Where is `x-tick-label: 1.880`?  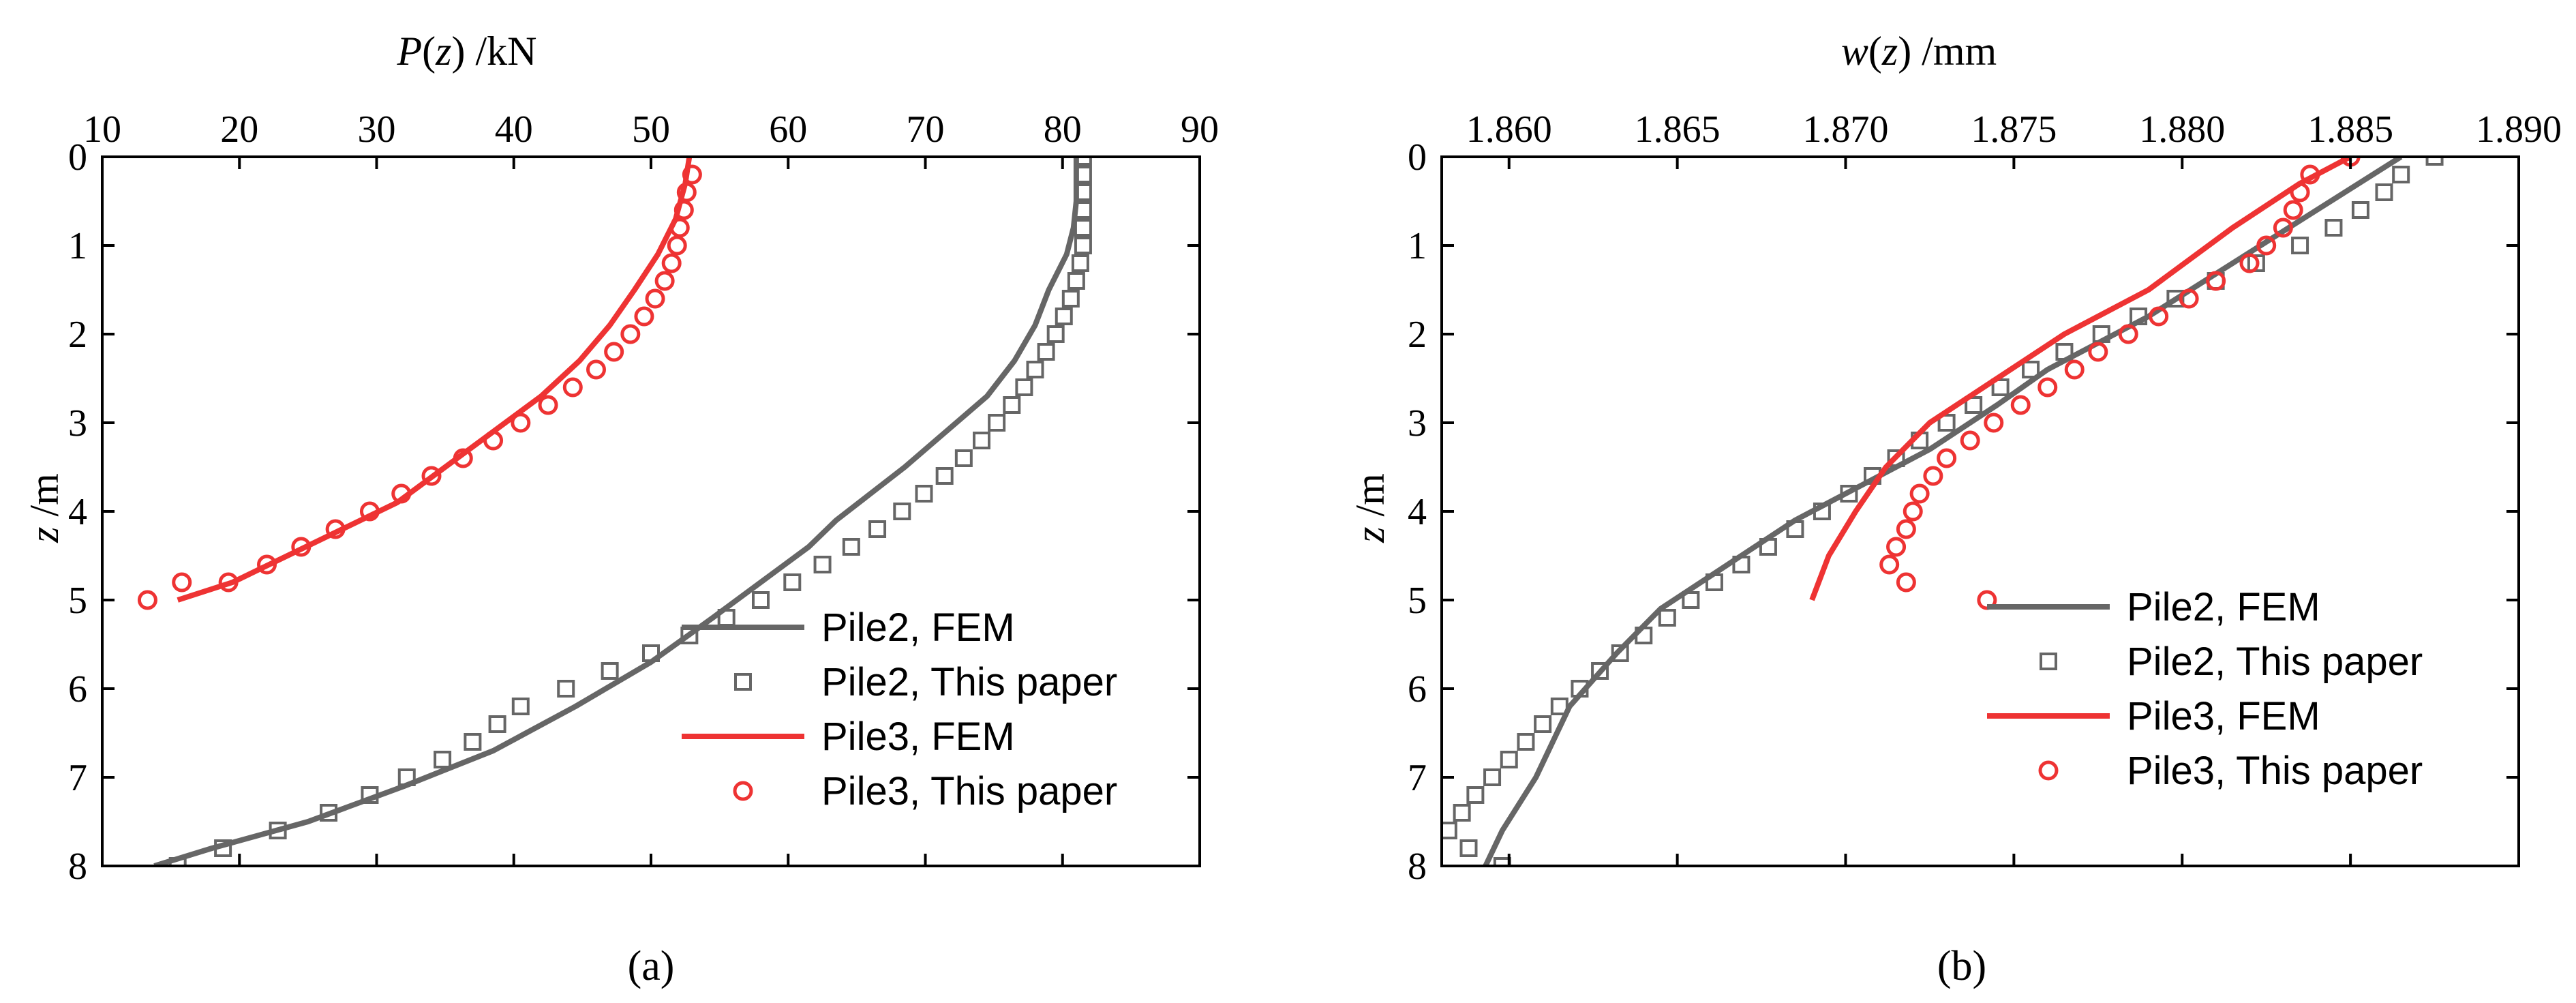
x-tick-label: 1.880 is located at coordinates (2182, 129).